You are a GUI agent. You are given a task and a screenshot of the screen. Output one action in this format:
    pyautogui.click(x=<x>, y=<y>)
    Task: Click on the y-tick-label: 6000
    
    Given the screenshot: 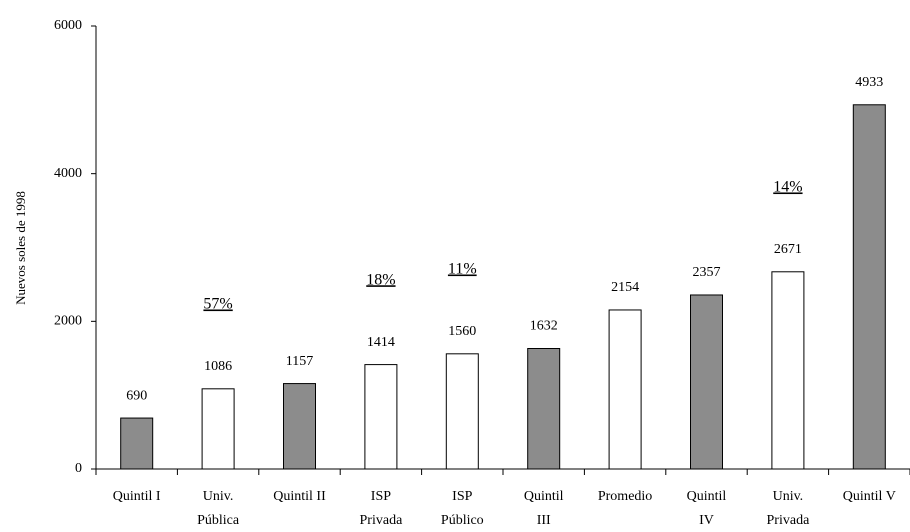 What is the action you would take?
    pyautogui.click(x=68, y=25)
    